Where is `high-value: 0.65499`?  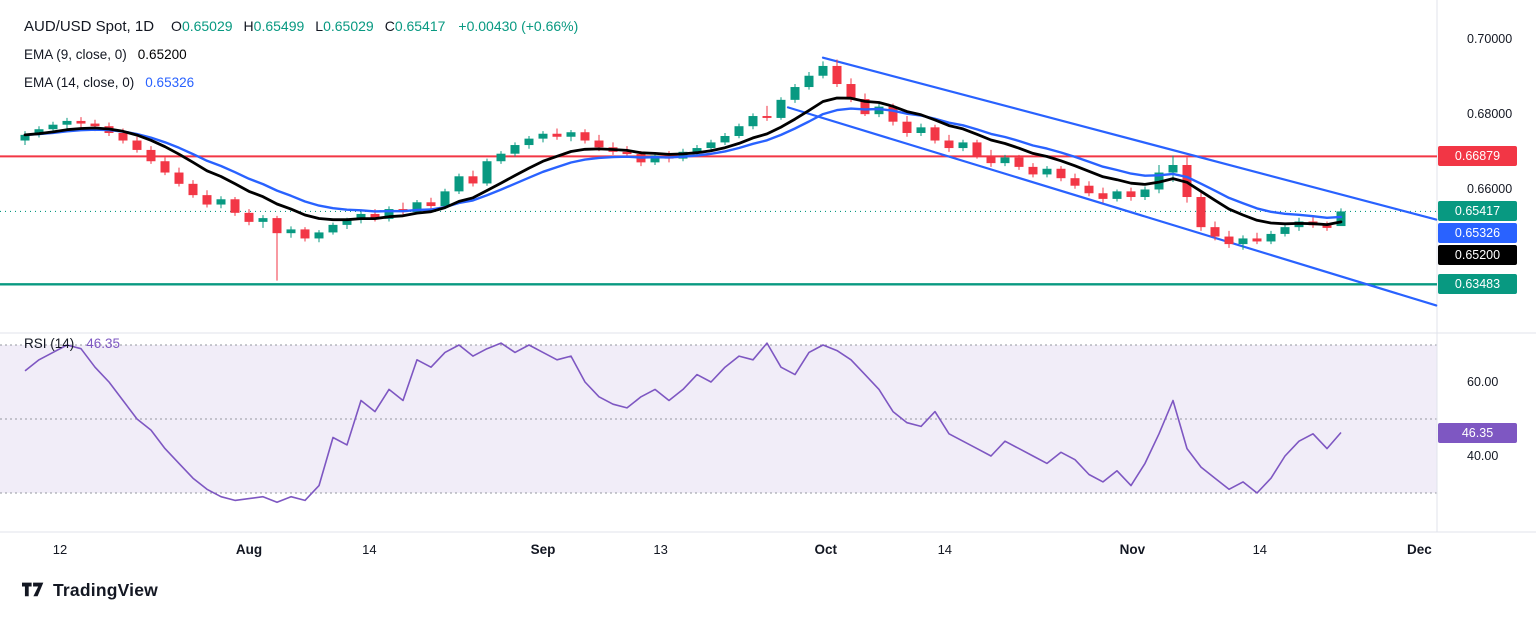 high-value: 0.65499 is located at coordinates (279, 25).